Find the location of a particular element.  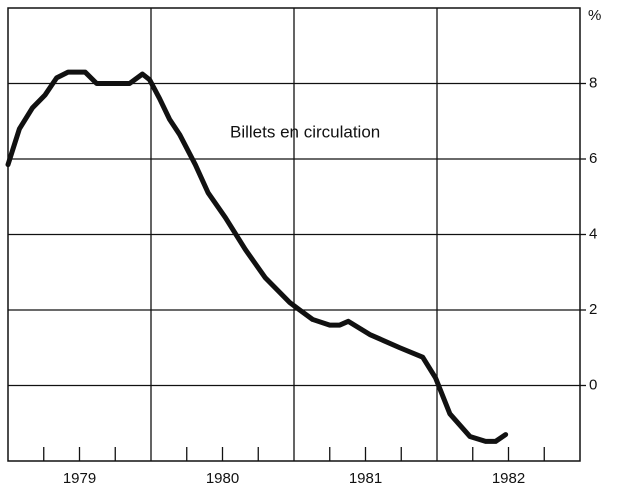

y-tick-label: 8 is located at coordinates (593, 82).